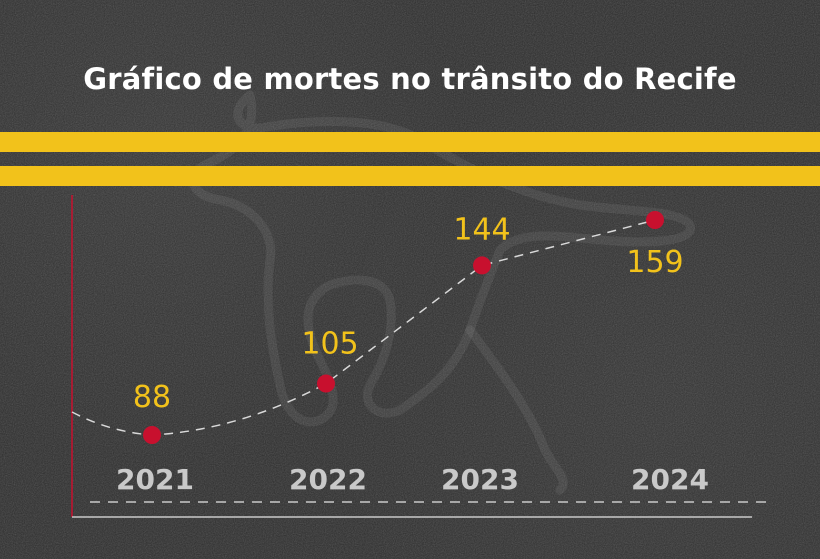 The width and height of the screenshot is (820, 559). Describe the element at coordinates (516, 410) in the screenshot. I see `body-outline-leg` at that location.